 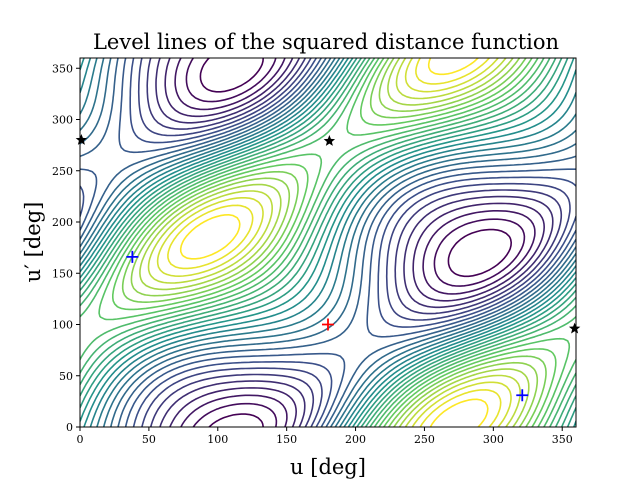 I want to click on y-tick-label: 100, so click(x=62, y=325).